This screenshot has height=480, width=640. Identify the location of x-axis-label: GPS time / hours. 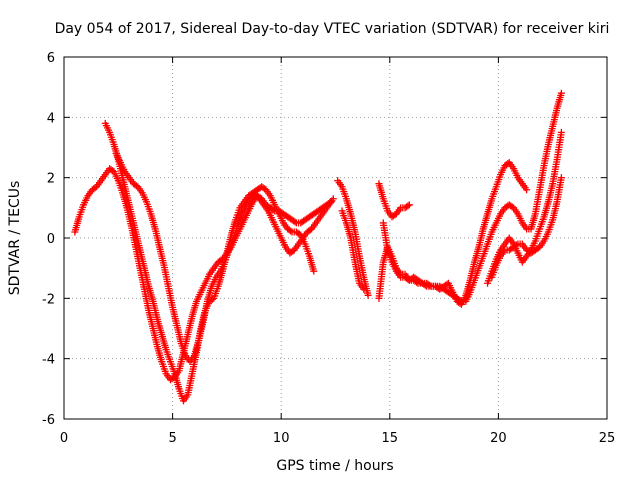
(334, 466).